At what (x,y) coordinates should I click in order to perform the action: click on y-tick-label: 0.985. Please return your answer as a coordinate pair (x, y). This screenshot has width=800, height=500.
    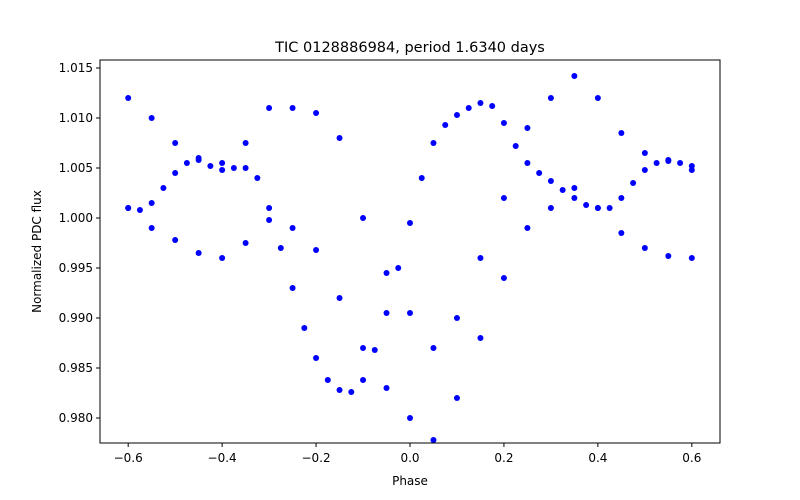
    Looking at the image, I should click on (76, 368).